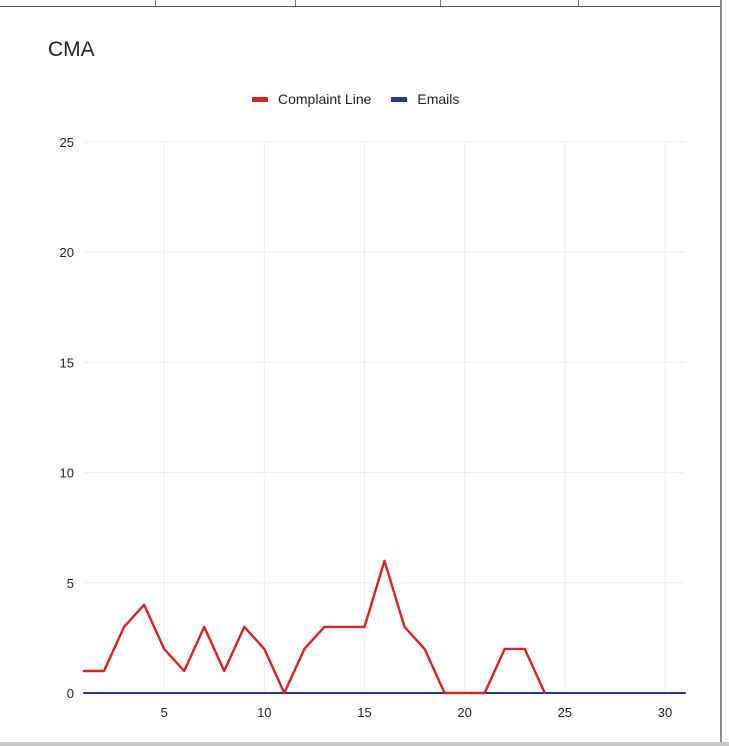 This screenshot has width=729, height=746. What do you see at coordinates (67, 252) in the screenshot?
I see `y-tick-label: 20` at bounding box center [67, 252].